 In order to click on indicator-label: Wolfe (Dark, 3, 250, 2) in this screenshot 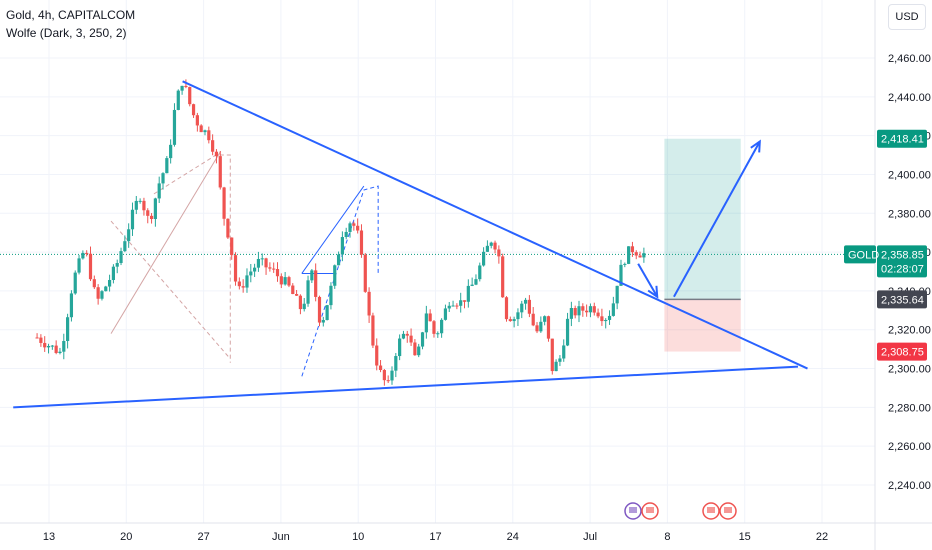, I will do `click(66, 33)`.